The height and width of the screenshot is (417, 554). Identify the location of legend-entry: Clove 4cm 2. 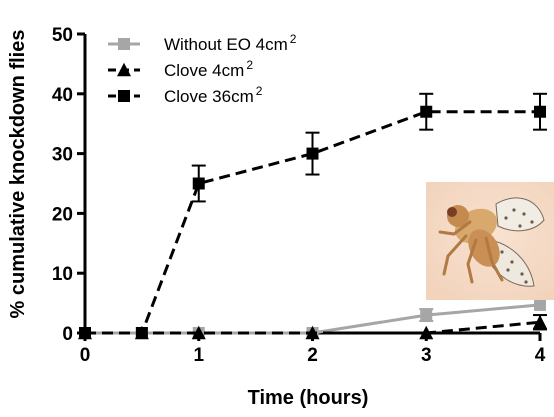
(180, 69).